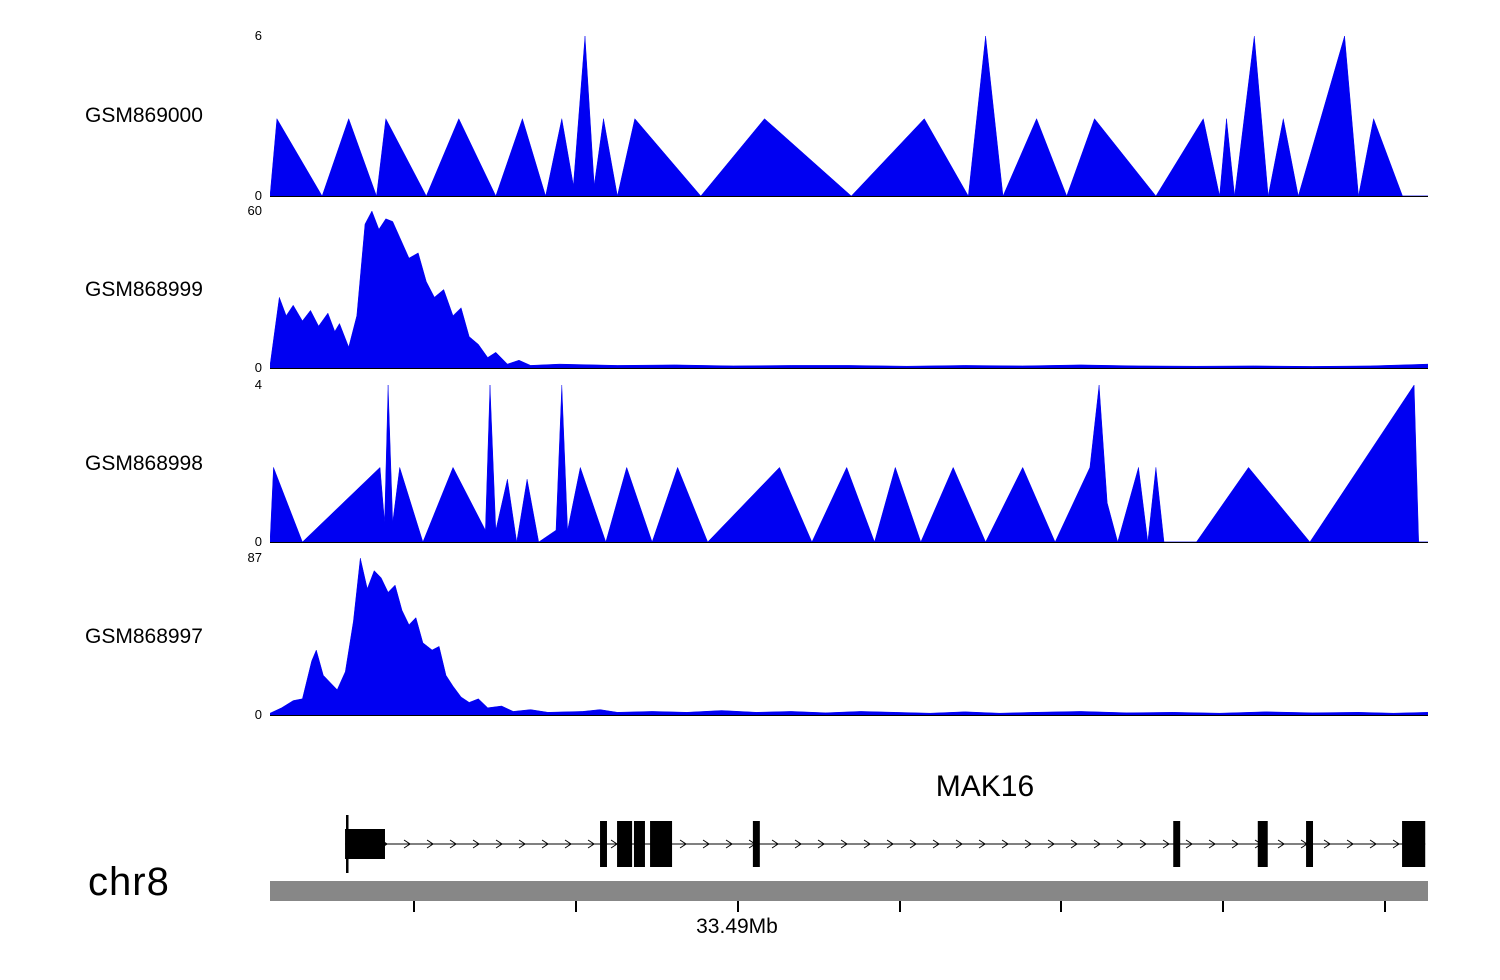 This screenshot has width=1500, height=980. I want to click on track-label: GSM869000, so click(144, 115).